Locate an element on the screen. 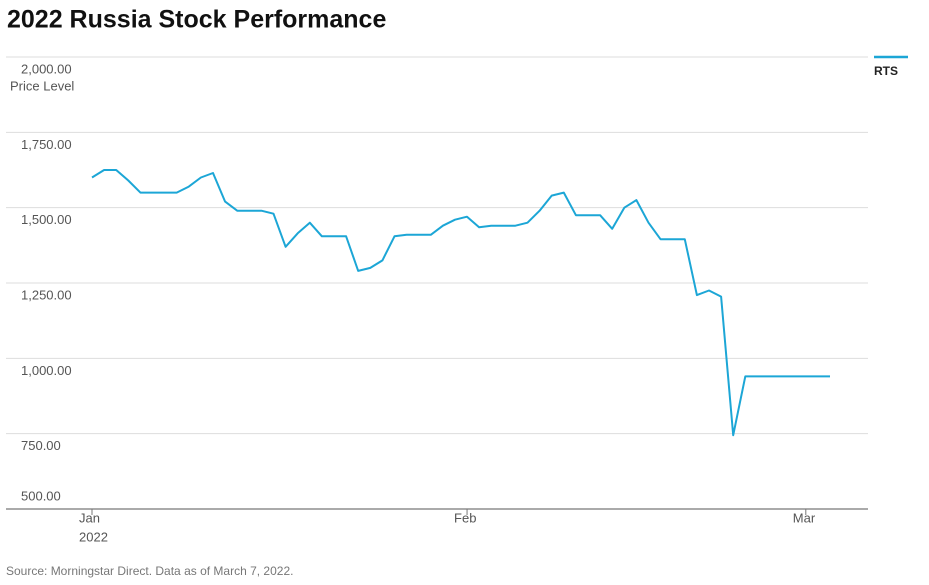 The width and height of the screenshot is (929, 585). x-tick-label: Mar is located at coordinates (804, 517).